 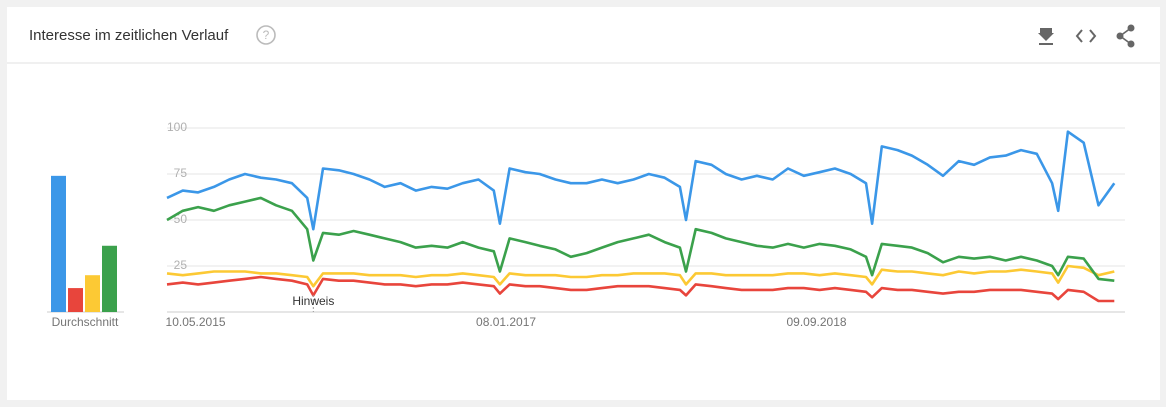 What do you see at coordinates (196, 322) in the screenshot?
I see `x-tick-label: 10.05.2015` at bounding box center [196, 322].